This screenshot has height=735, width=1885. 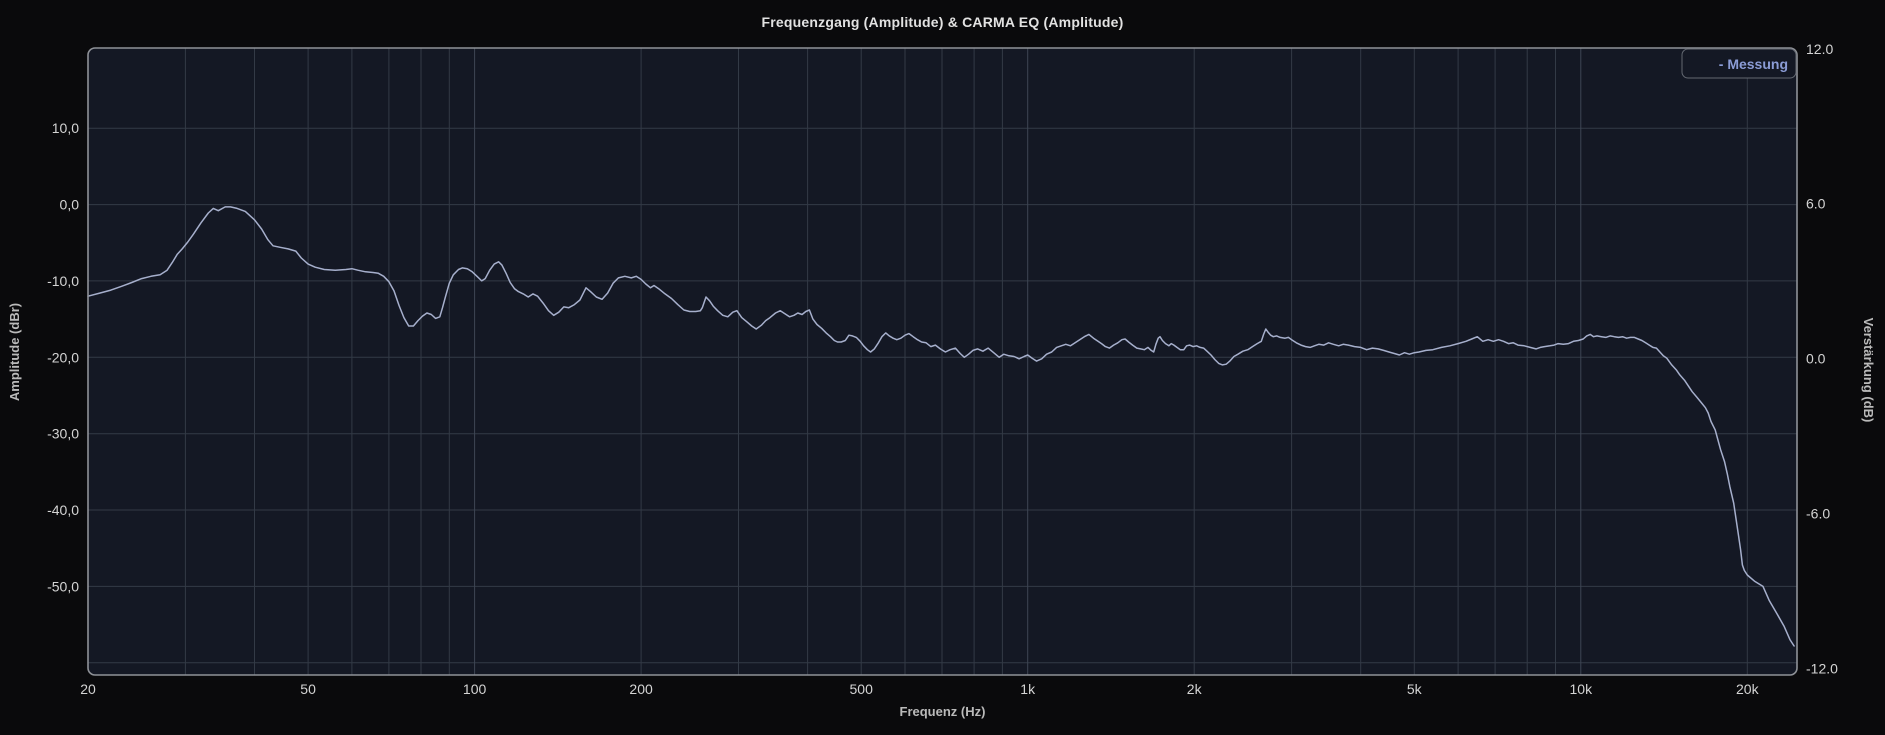 What do you see at coordinates (63, 357) in the screenshot?
I see `y-left-tick-label: -20,0` at bounding box center [63, 357].